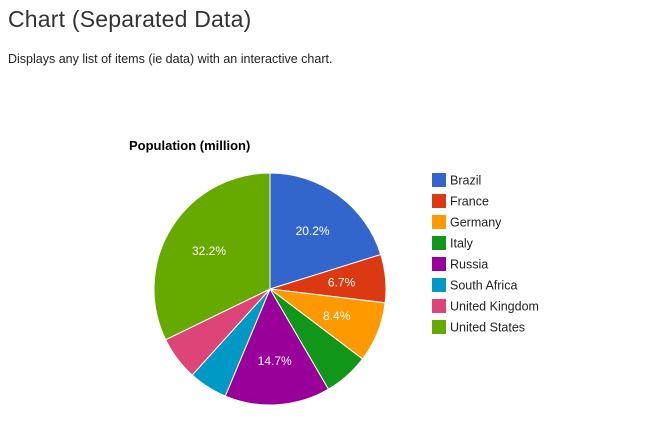  I want to click on legend-item-france: France, so click(460, 201).